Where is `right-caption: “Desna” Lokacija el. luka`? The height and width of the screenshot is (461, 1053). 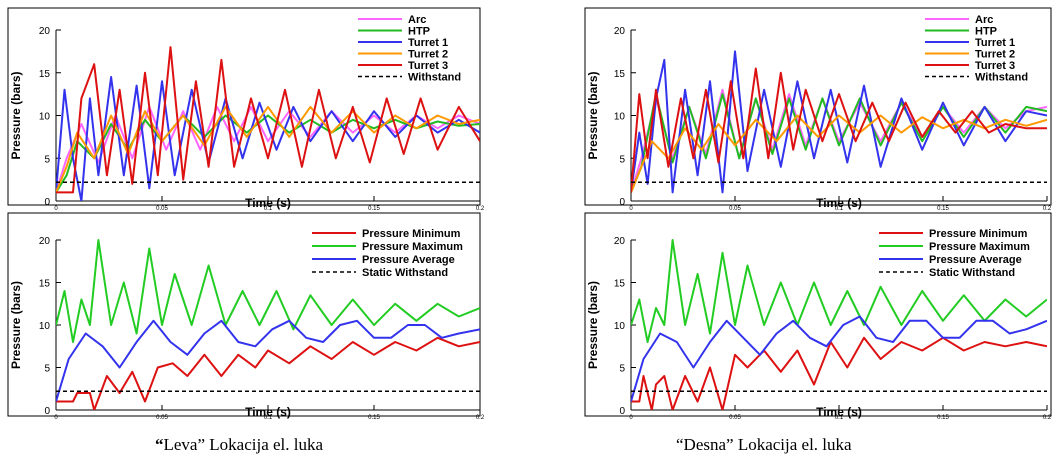 right-caption: “Desna” Lokacija el. luka is located at coordinates (764, 444).